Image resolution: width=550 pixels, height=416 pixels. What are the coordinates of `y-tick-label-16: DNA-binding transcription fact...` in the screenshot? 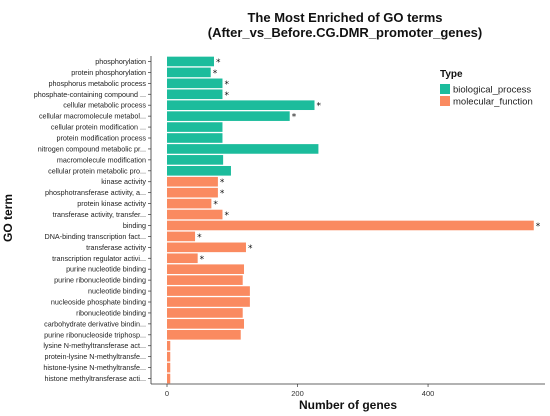 It's located at (95, 236).